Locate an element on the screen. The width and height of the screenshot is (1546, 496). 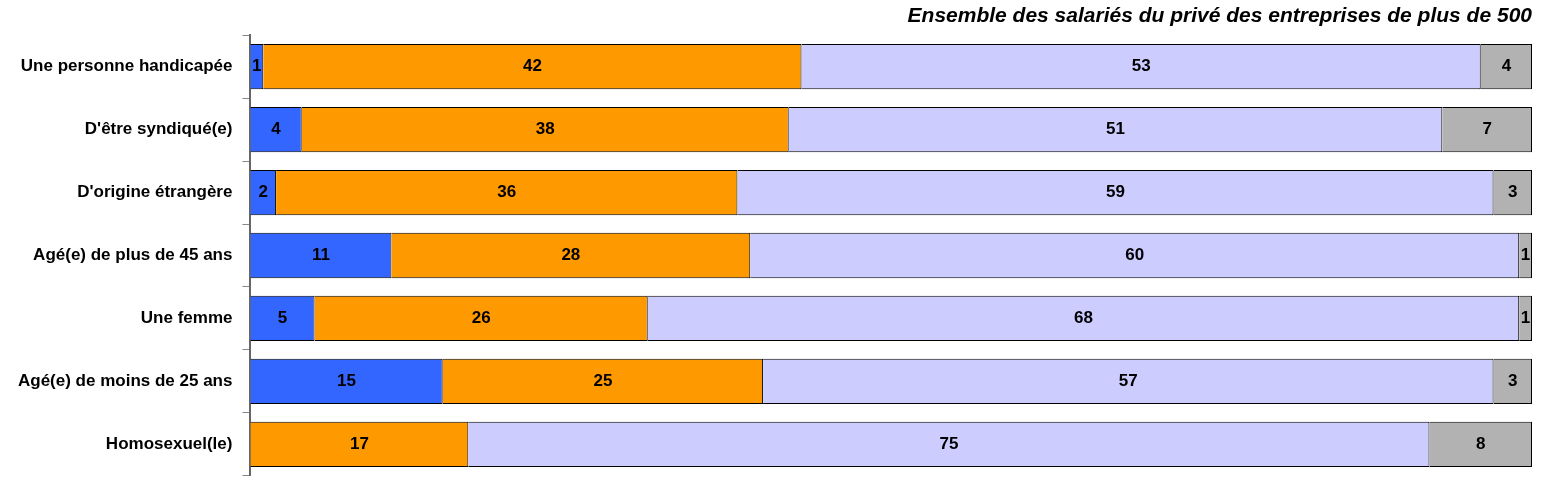
data-label: 26 is located at coordinates (481, 318).